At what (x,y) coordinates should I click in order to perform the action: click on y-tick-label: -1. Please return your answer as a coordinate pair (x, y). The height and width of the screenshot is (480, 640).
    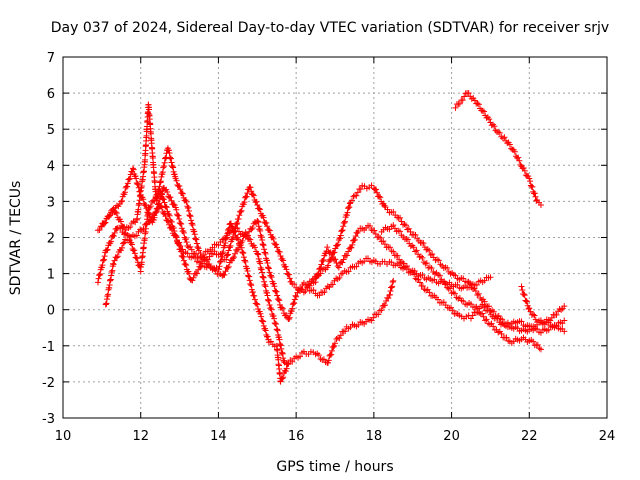
    Looking at the image, I should click on (48, 347).